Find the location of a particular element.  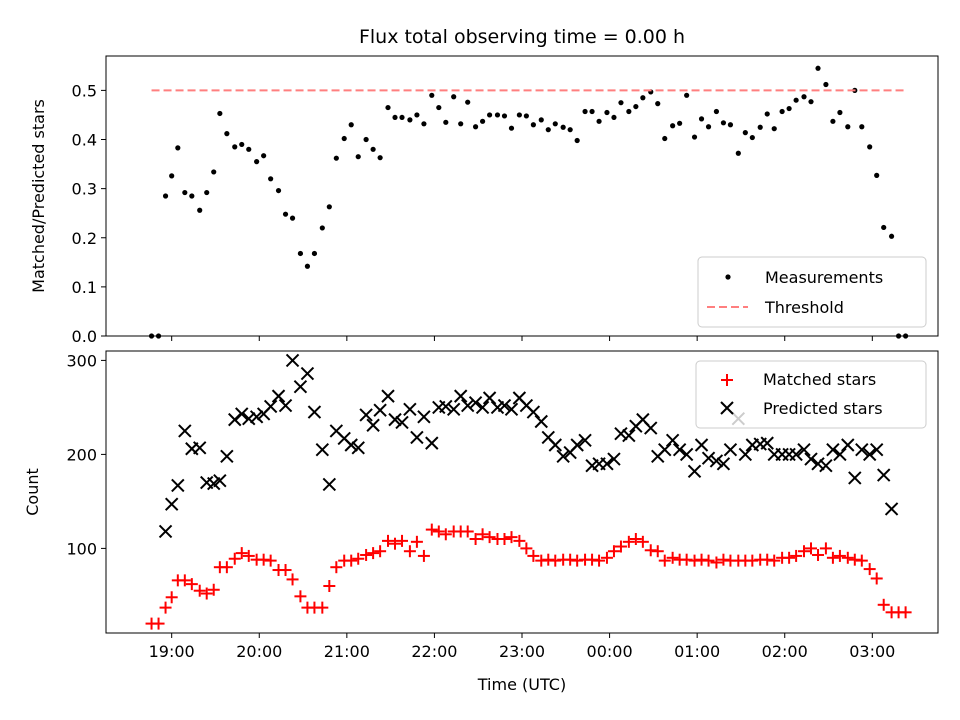

count-x-tick-label: 03:00 is located at coordinates (872, 651).